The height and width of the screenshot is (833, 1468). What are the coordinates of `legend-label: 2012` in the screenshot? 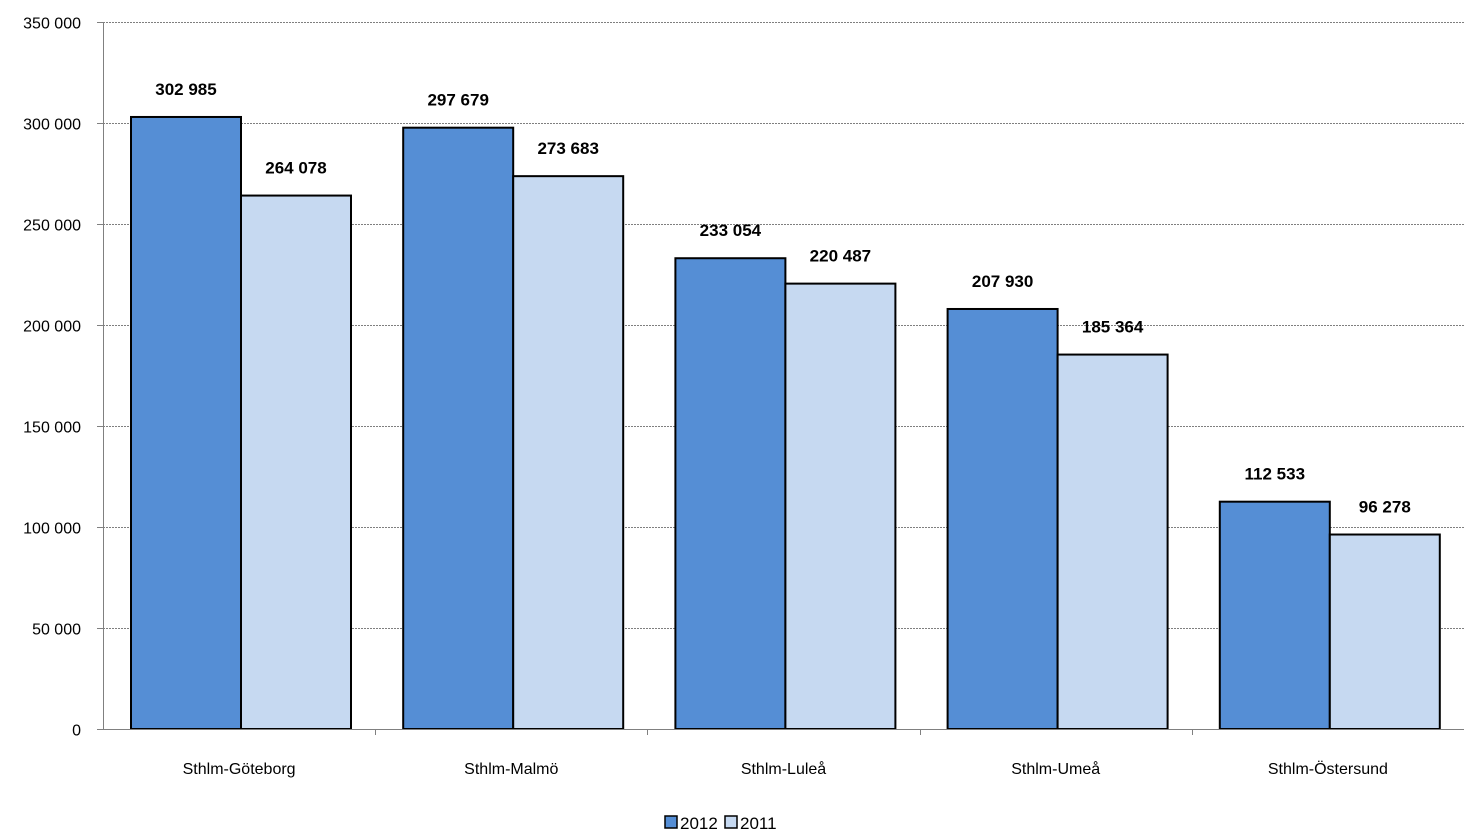 It's located at (699, 823).